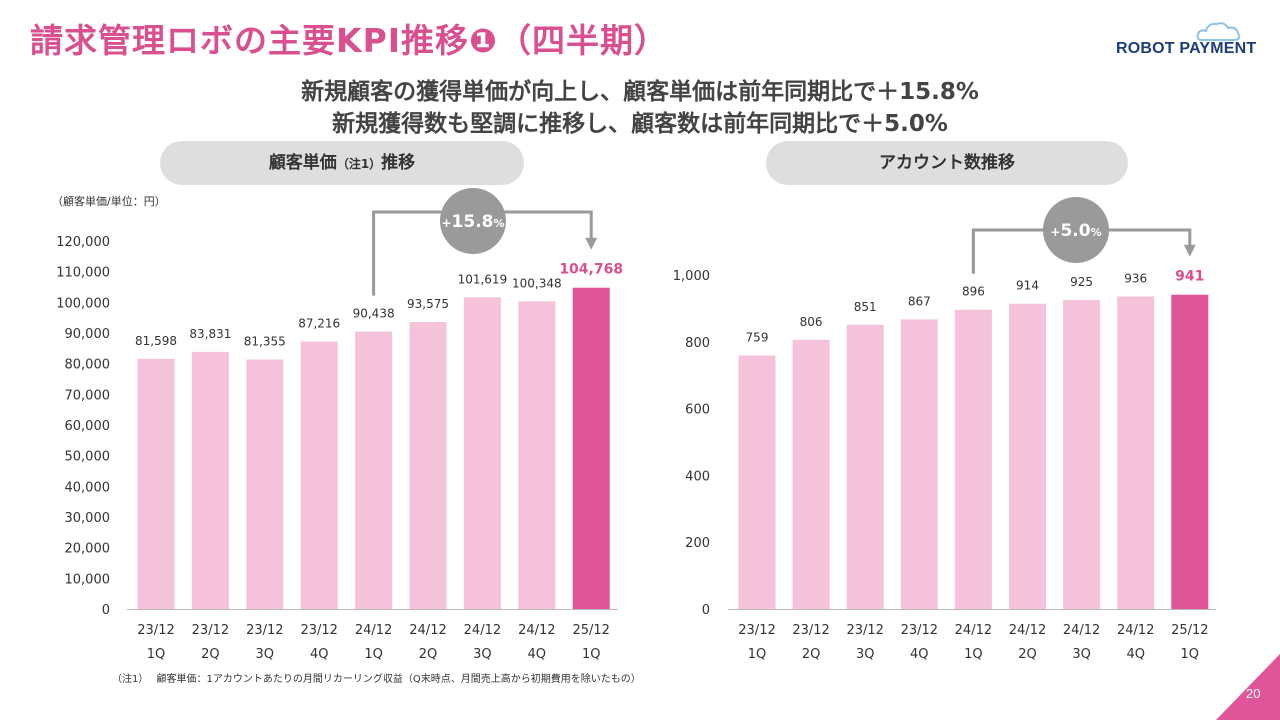 The height and width of the screenshot is (720, 1280). I want to click on cloud-icon, so click(1218, 31).